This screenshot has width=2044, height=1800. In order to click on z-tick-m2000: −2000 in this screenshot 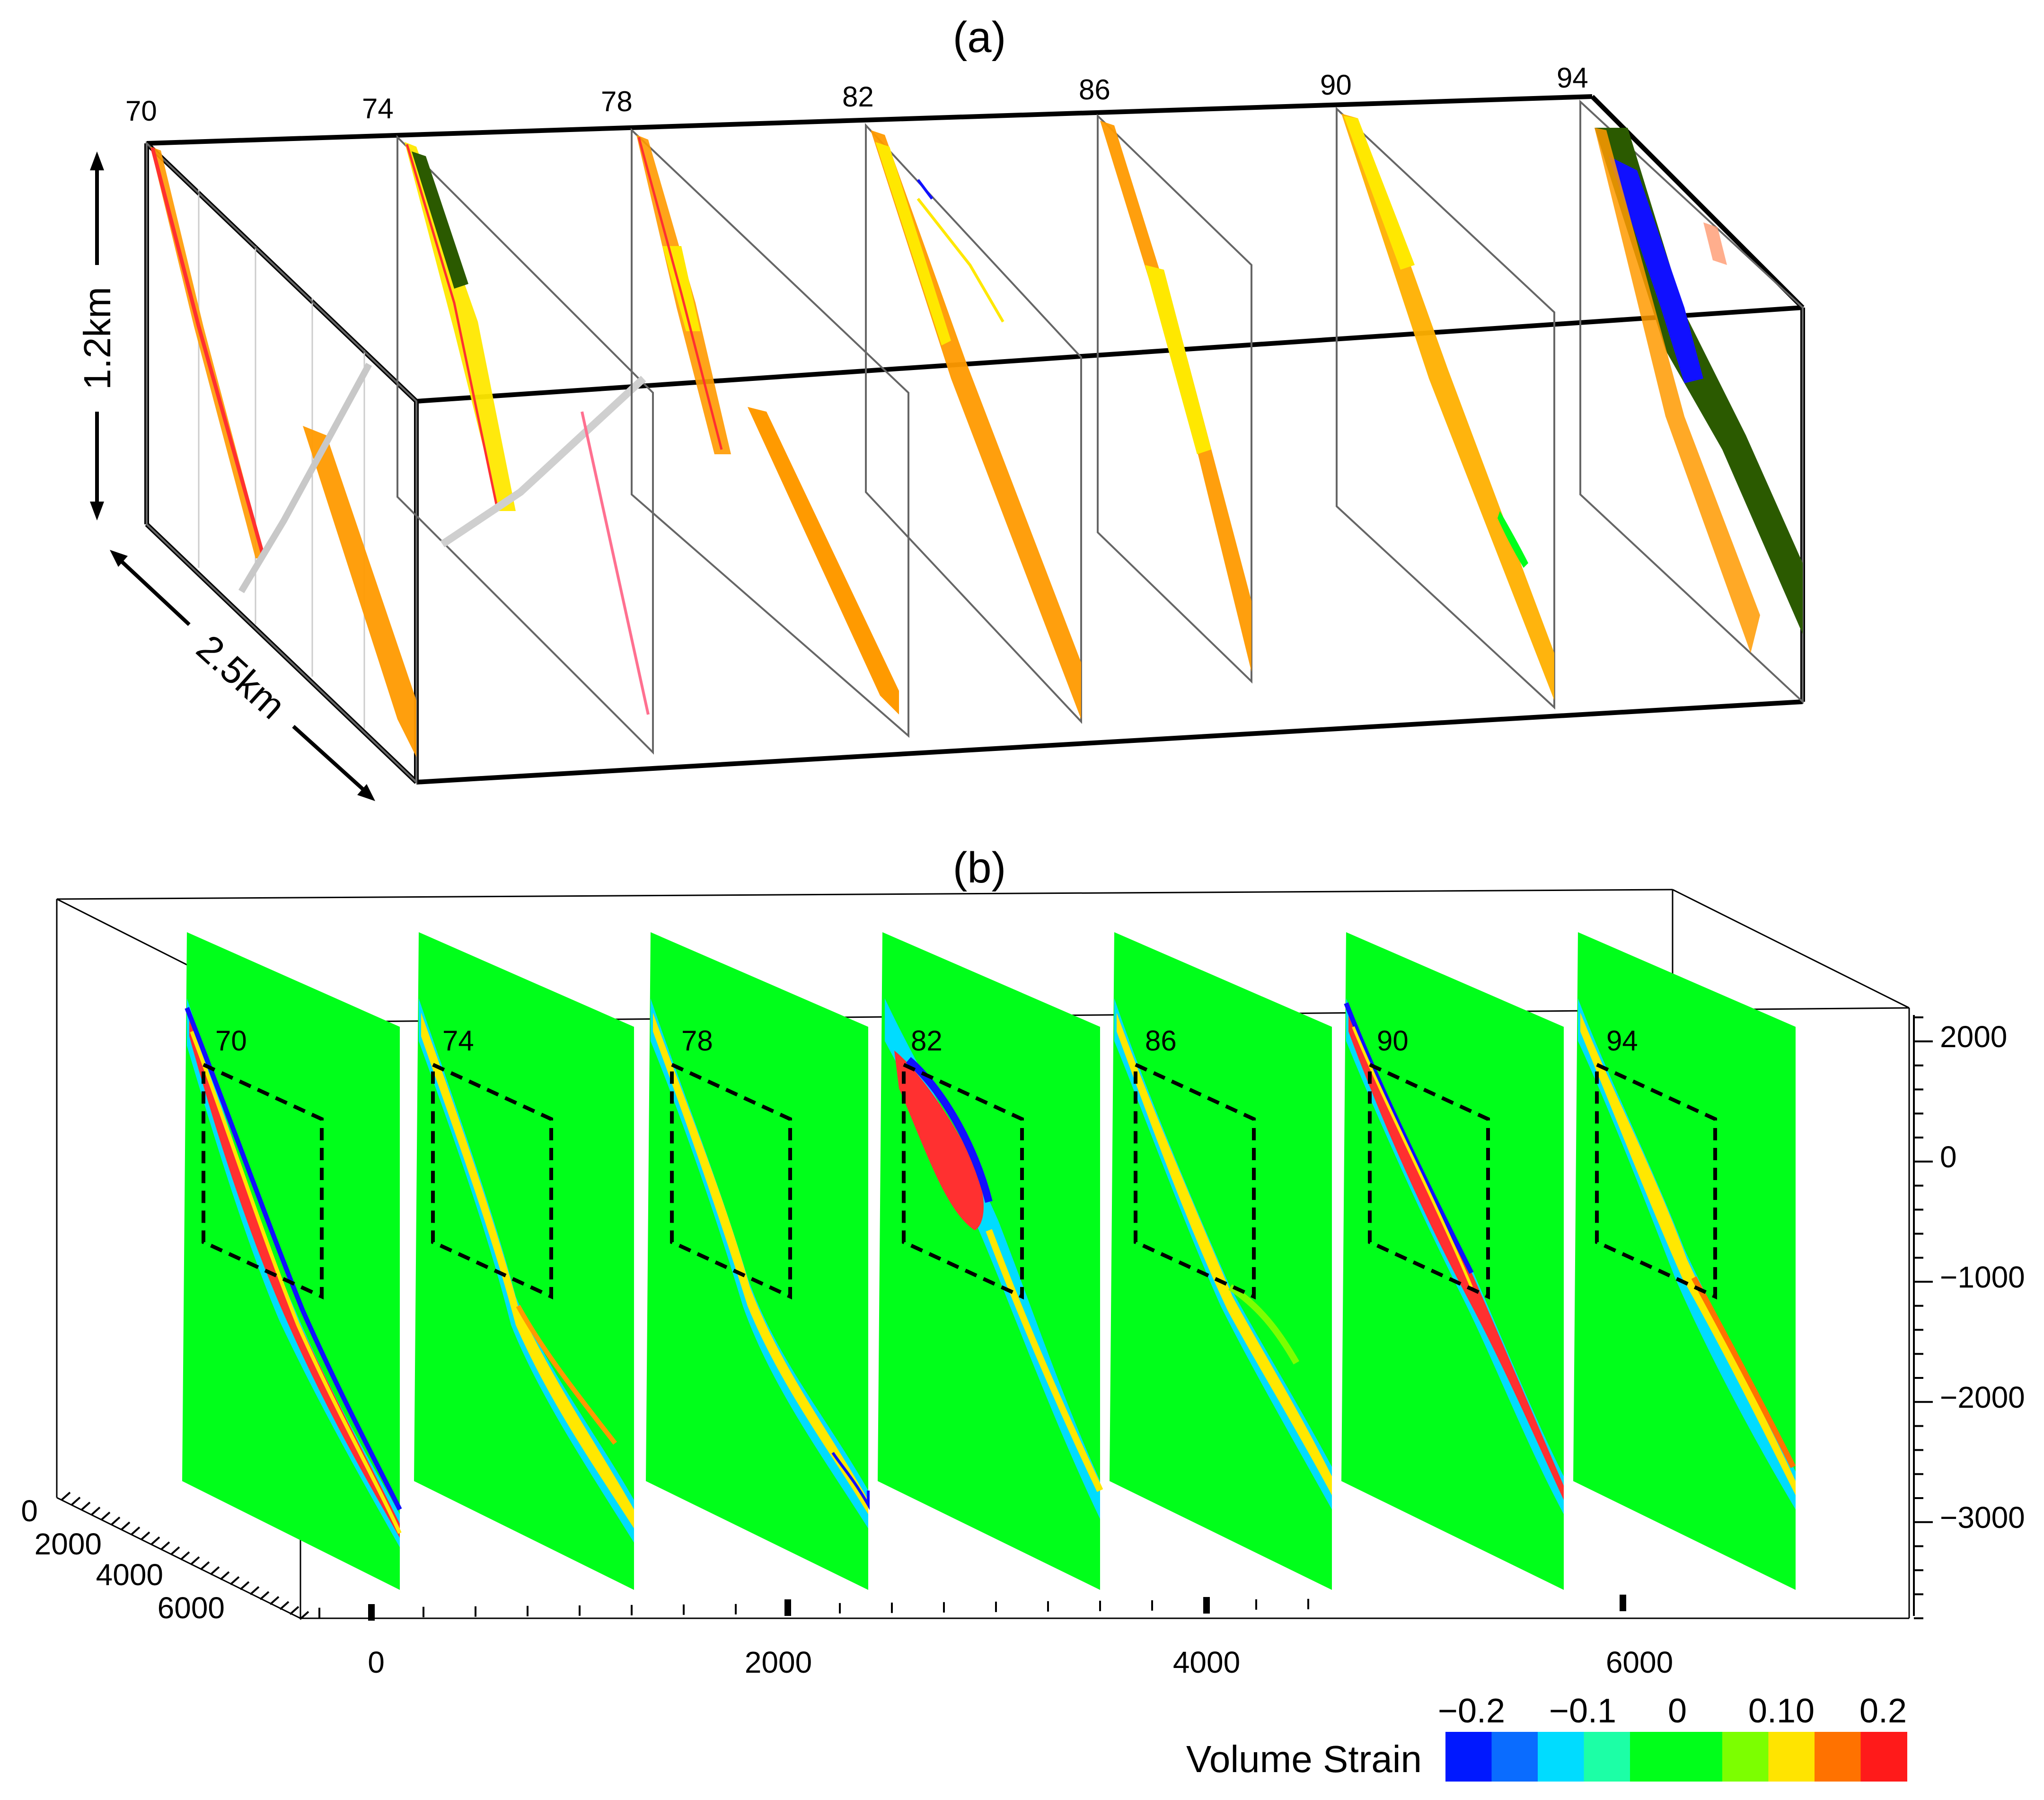, I will do `click(1982, 1397)`.